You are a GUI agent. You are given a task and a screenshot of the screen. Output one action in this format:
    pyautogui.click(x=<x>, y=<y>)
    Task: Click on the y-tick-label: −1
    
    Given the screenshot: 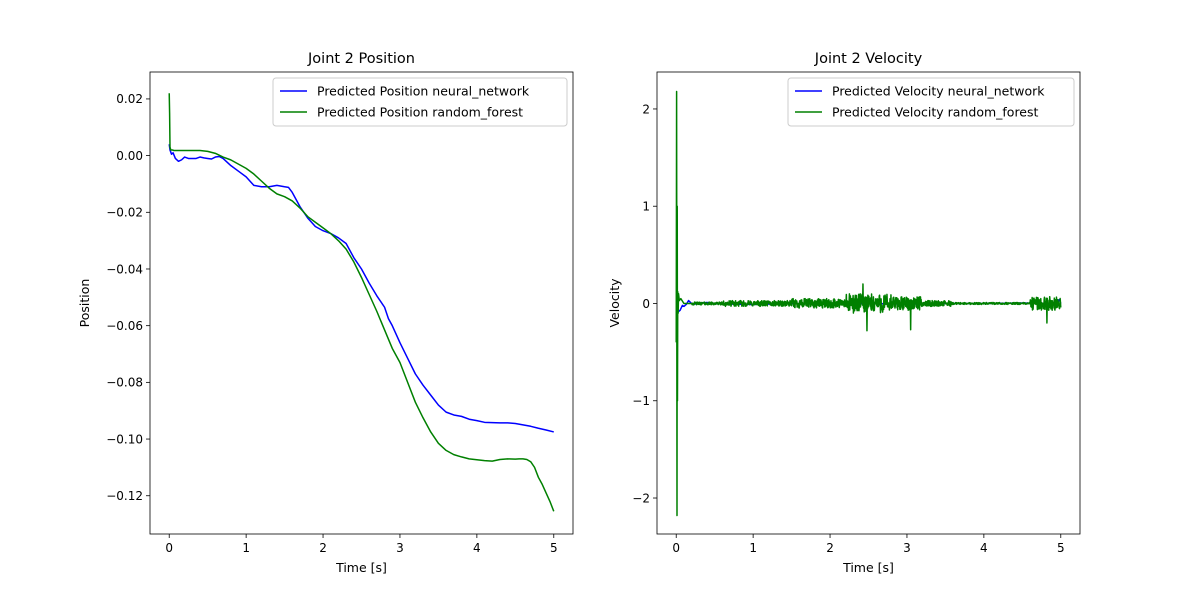 What is the action you would take?
    pyautogui.click(x=641, y=401)
    